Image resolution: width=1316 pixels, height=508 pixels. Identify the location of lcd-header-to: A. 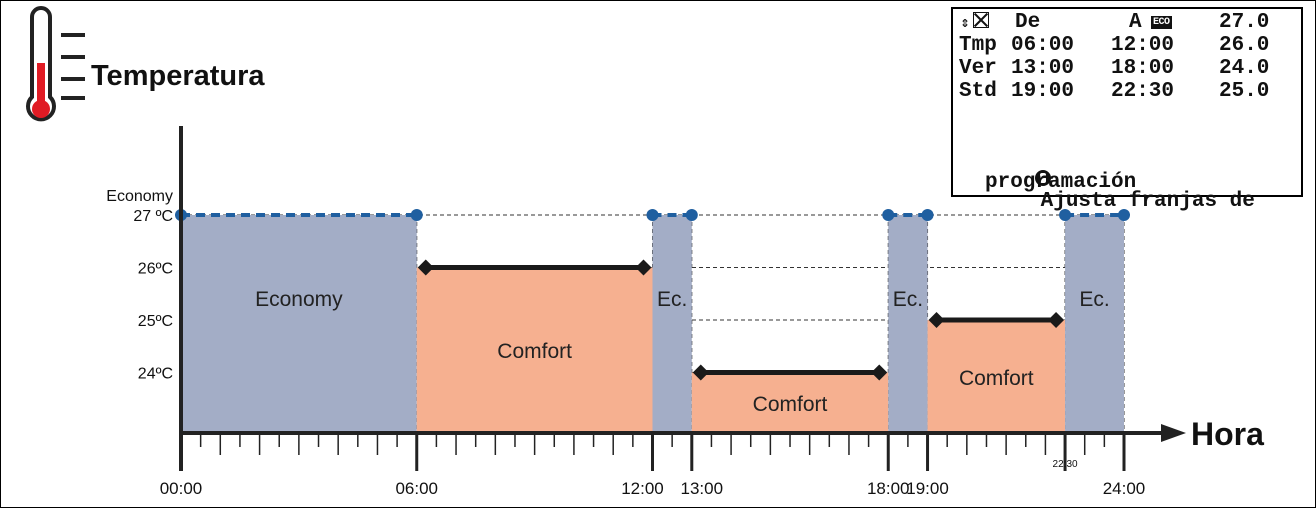
(1135, 22).